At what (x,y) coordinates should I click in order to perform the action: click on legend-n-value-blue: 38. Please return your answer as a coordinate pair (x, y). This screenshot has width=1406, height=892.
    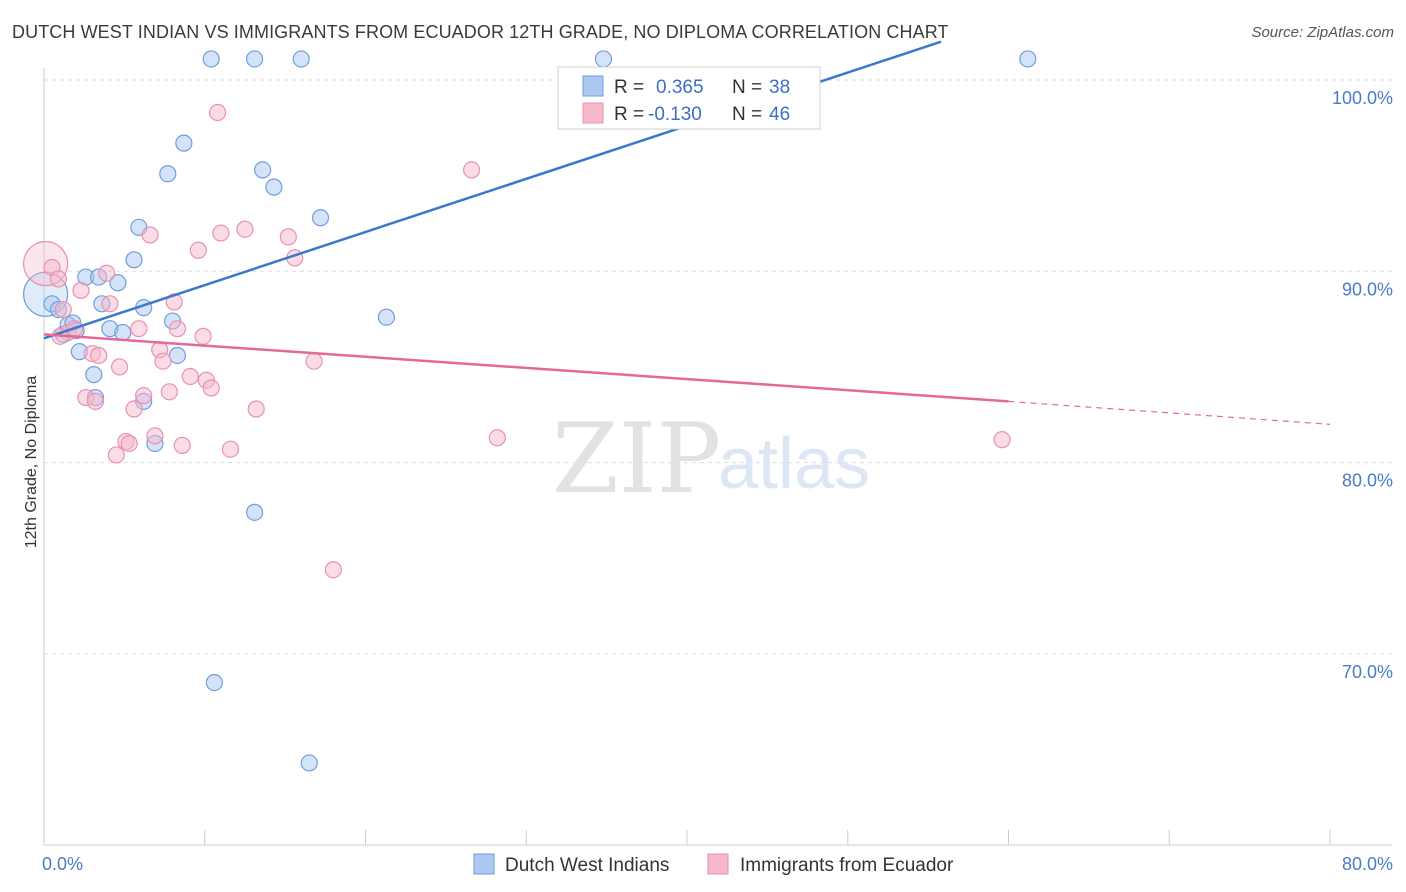
    Looking at the image, I should click on (779, 87).